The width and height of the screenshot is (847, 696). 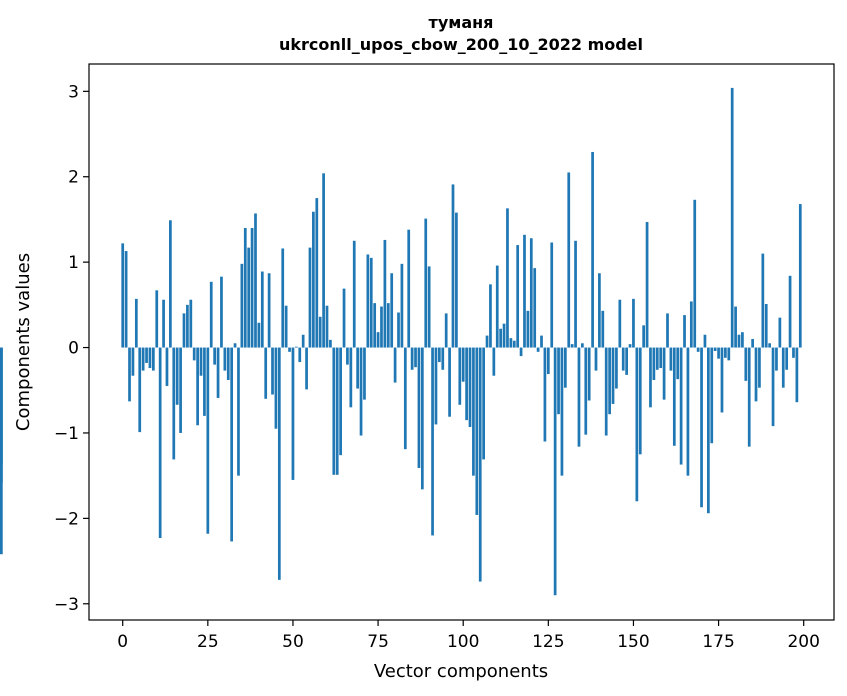 I want to click on chart-subtitle: ukrconll_upos_cbow_200_10_2022 model, so click(x=461, y=44).